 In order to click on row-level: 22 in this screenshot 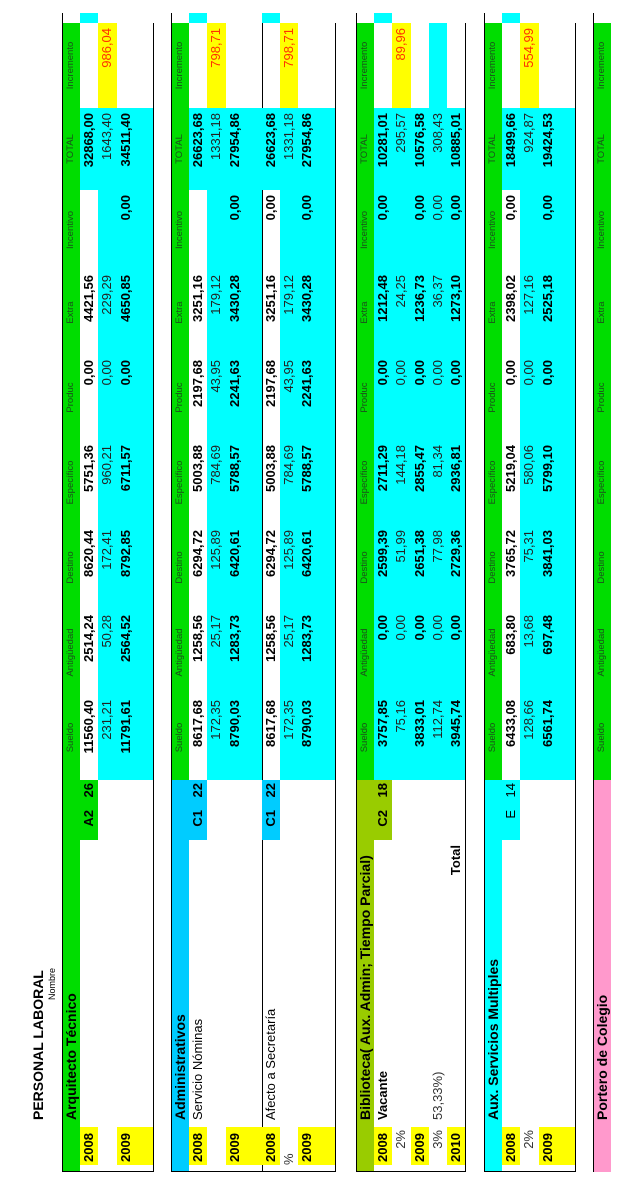, I will do `click(198, 790)`.